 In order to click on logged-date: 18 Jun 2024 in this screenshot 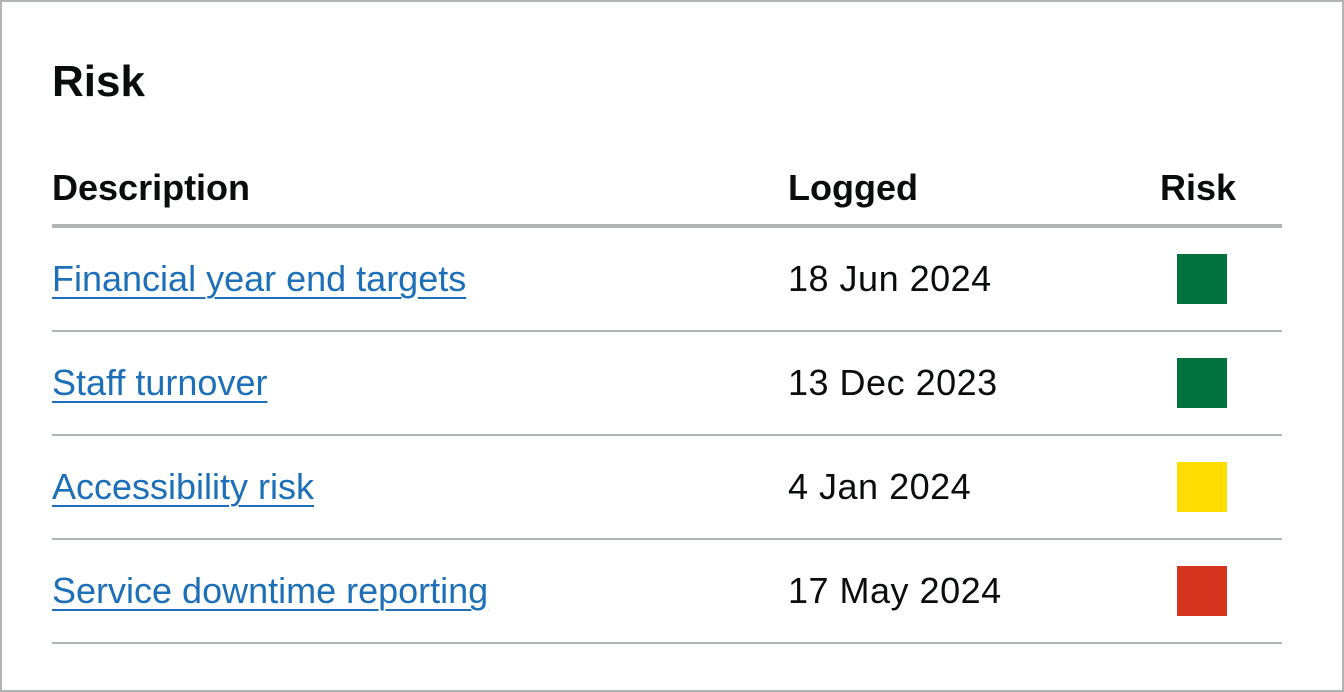, I will do `click(890, 278)`.